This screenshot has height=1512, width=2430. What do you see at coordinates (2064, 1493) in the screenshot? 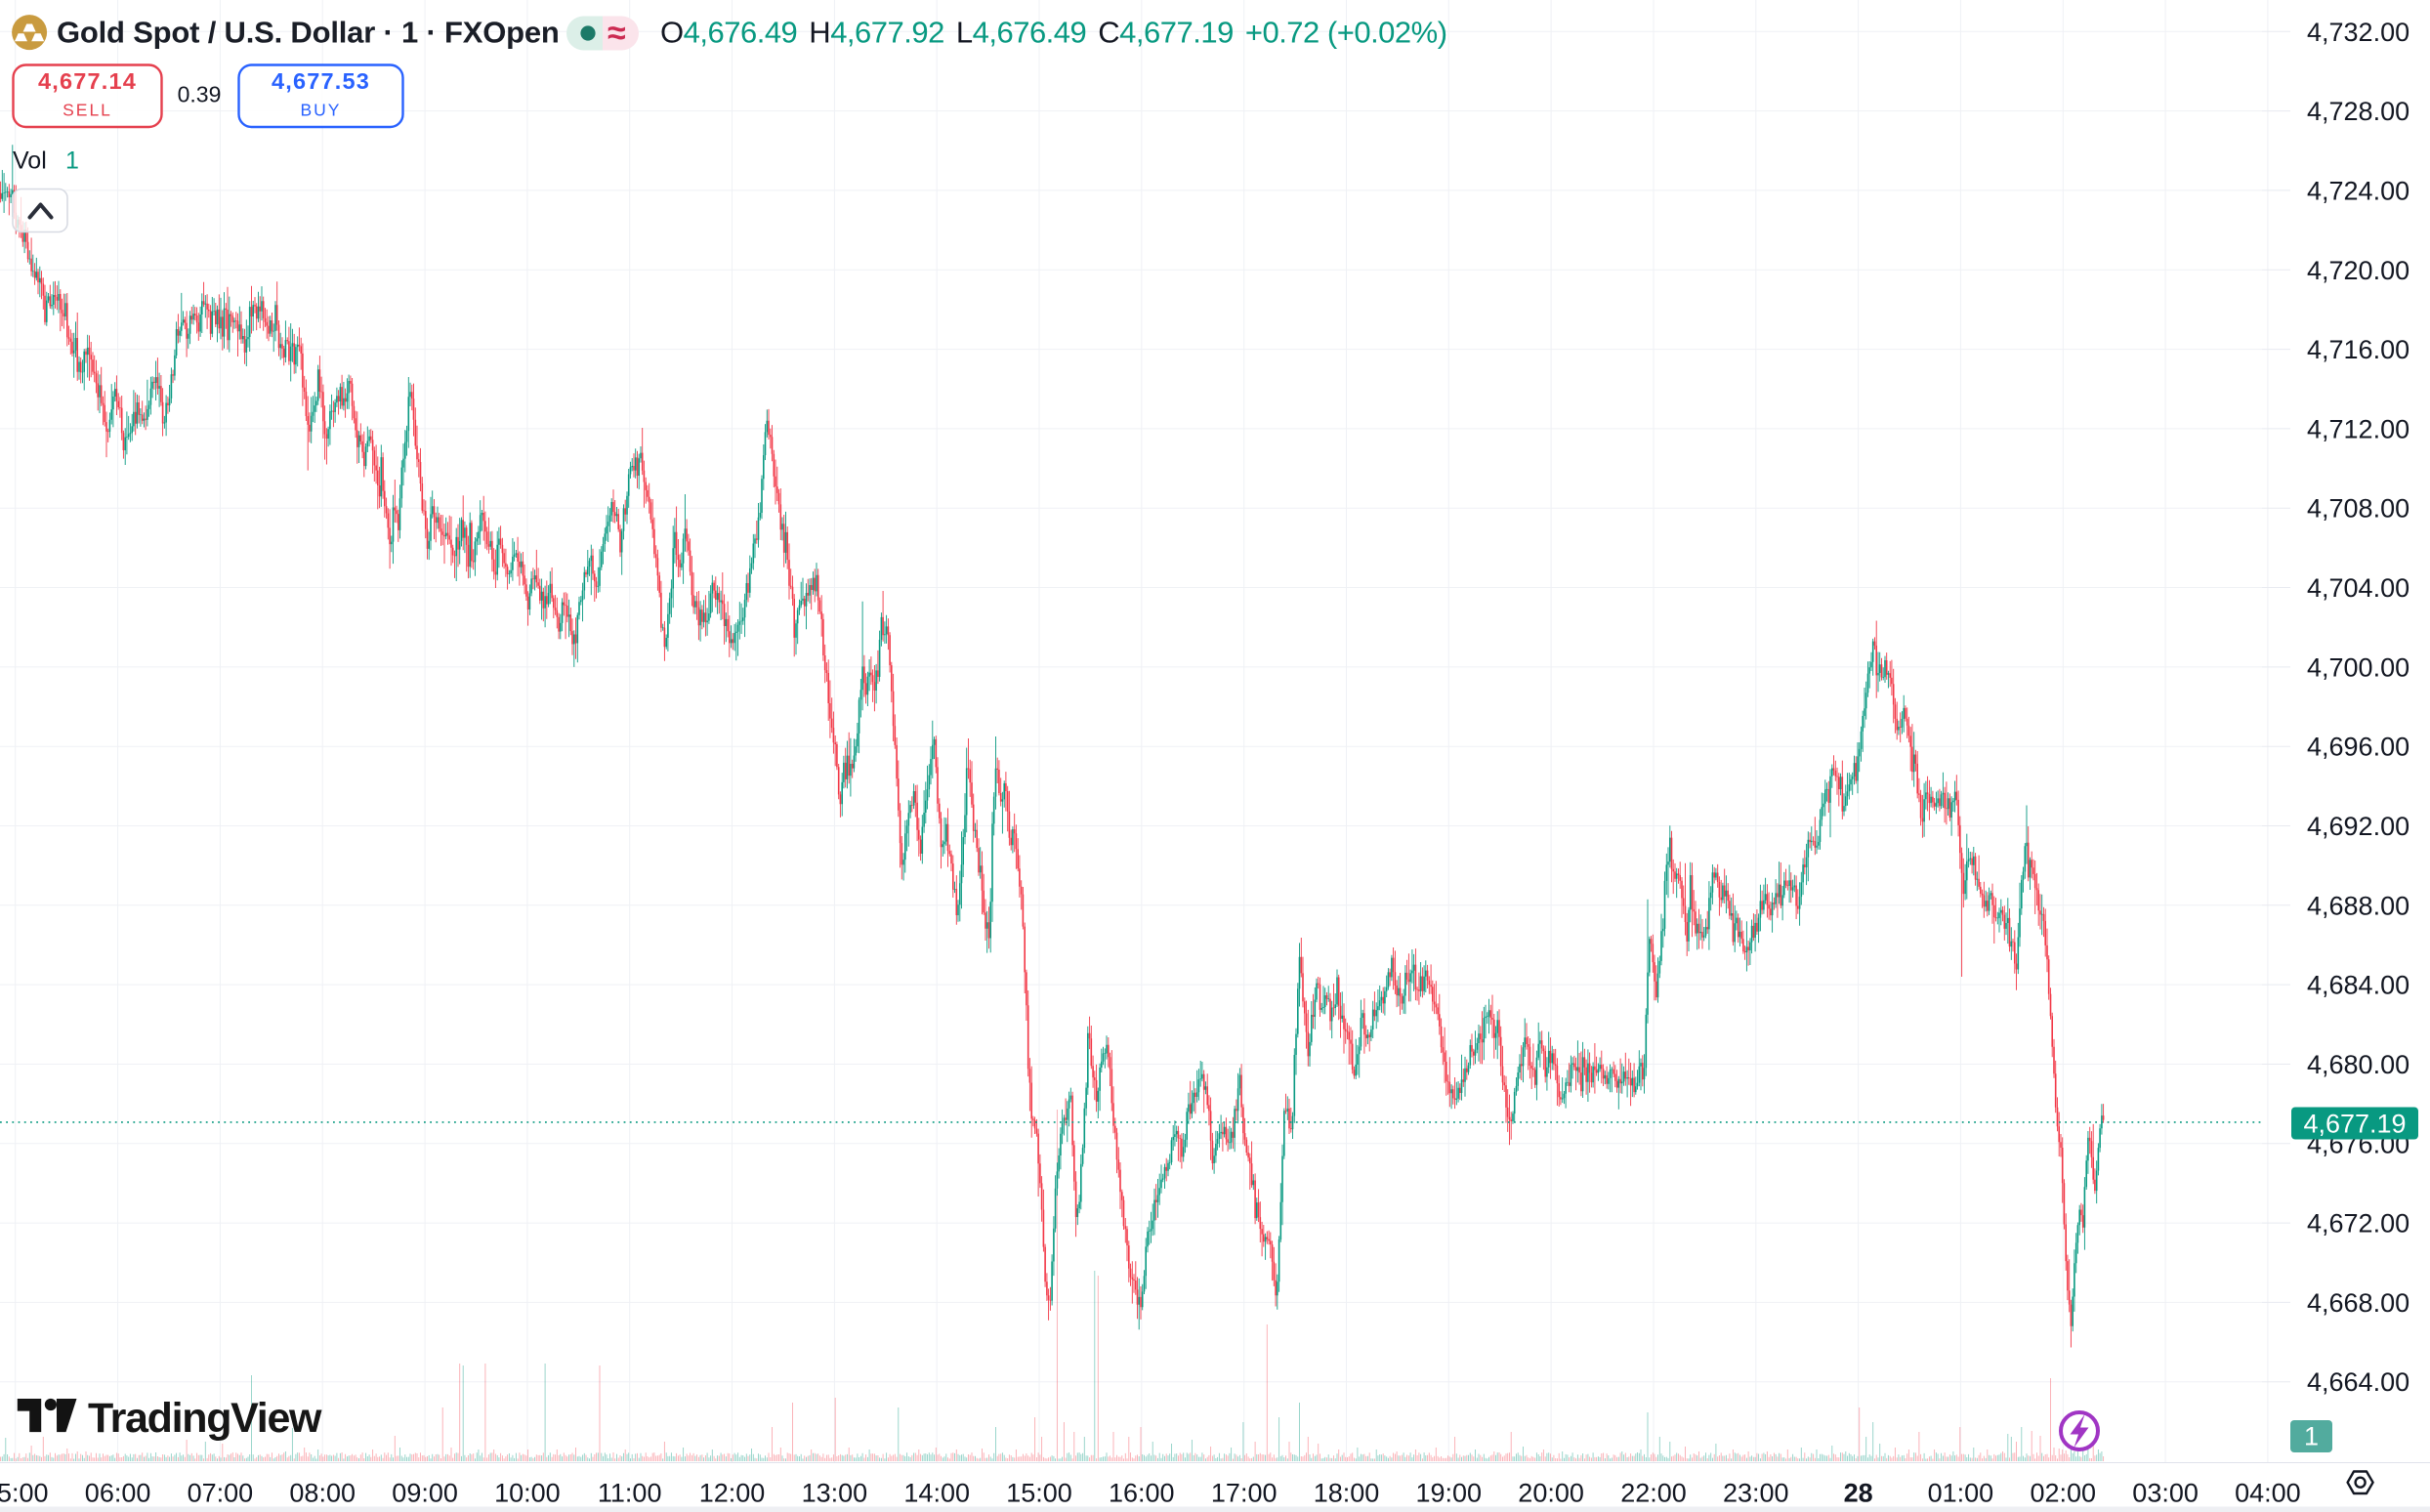
I see `svg-text: 02:00` at bounding box center [2064, 1493].